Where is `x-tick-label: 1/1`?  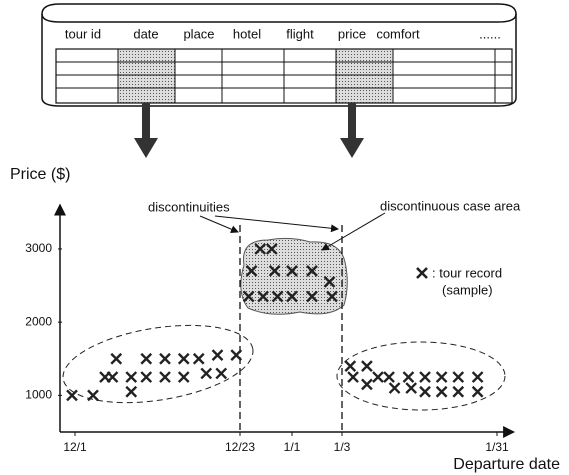
x-tick-label: 1/1 is located at coordinates (292, 447).